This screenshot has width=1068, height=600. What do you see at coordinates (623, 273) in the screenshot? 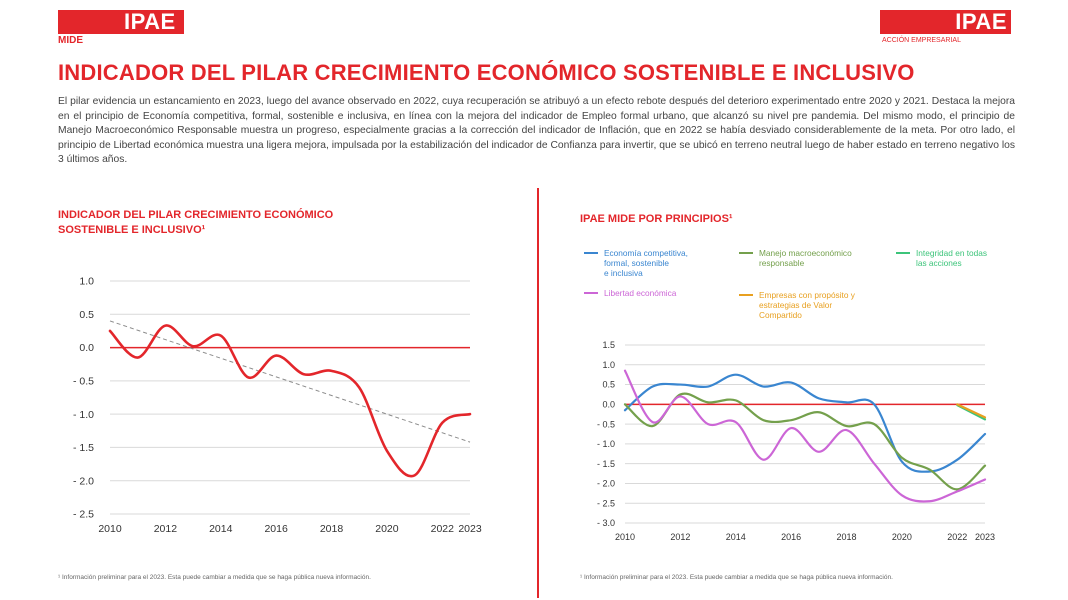
I see `legend-label-line: e inclusiva` at bounding box center [623, 273].